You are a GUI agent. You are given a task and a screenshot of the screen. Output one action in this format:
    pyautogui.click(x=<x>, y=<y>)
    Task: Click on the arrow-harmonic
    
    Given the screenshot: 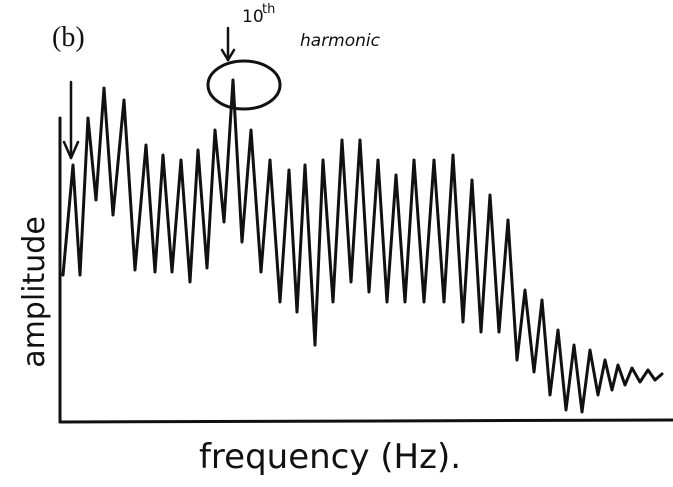 What is the action you would take?
    pyautogui.click(x=228, y=44)
    